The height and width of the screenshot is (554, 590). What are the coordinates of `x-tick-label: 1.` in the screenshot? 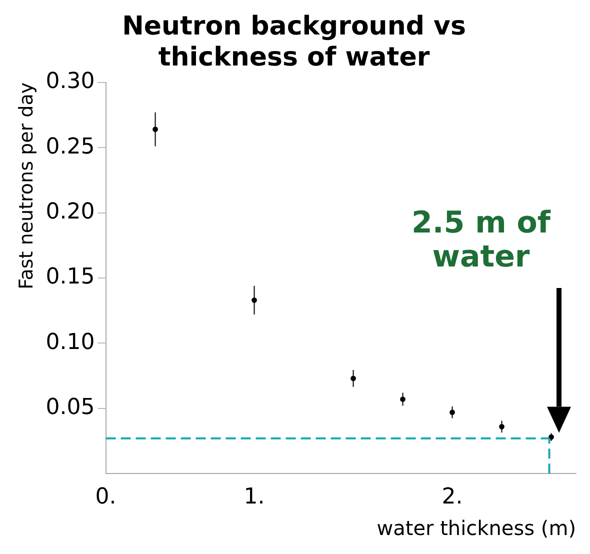 It's located at (254, 497).